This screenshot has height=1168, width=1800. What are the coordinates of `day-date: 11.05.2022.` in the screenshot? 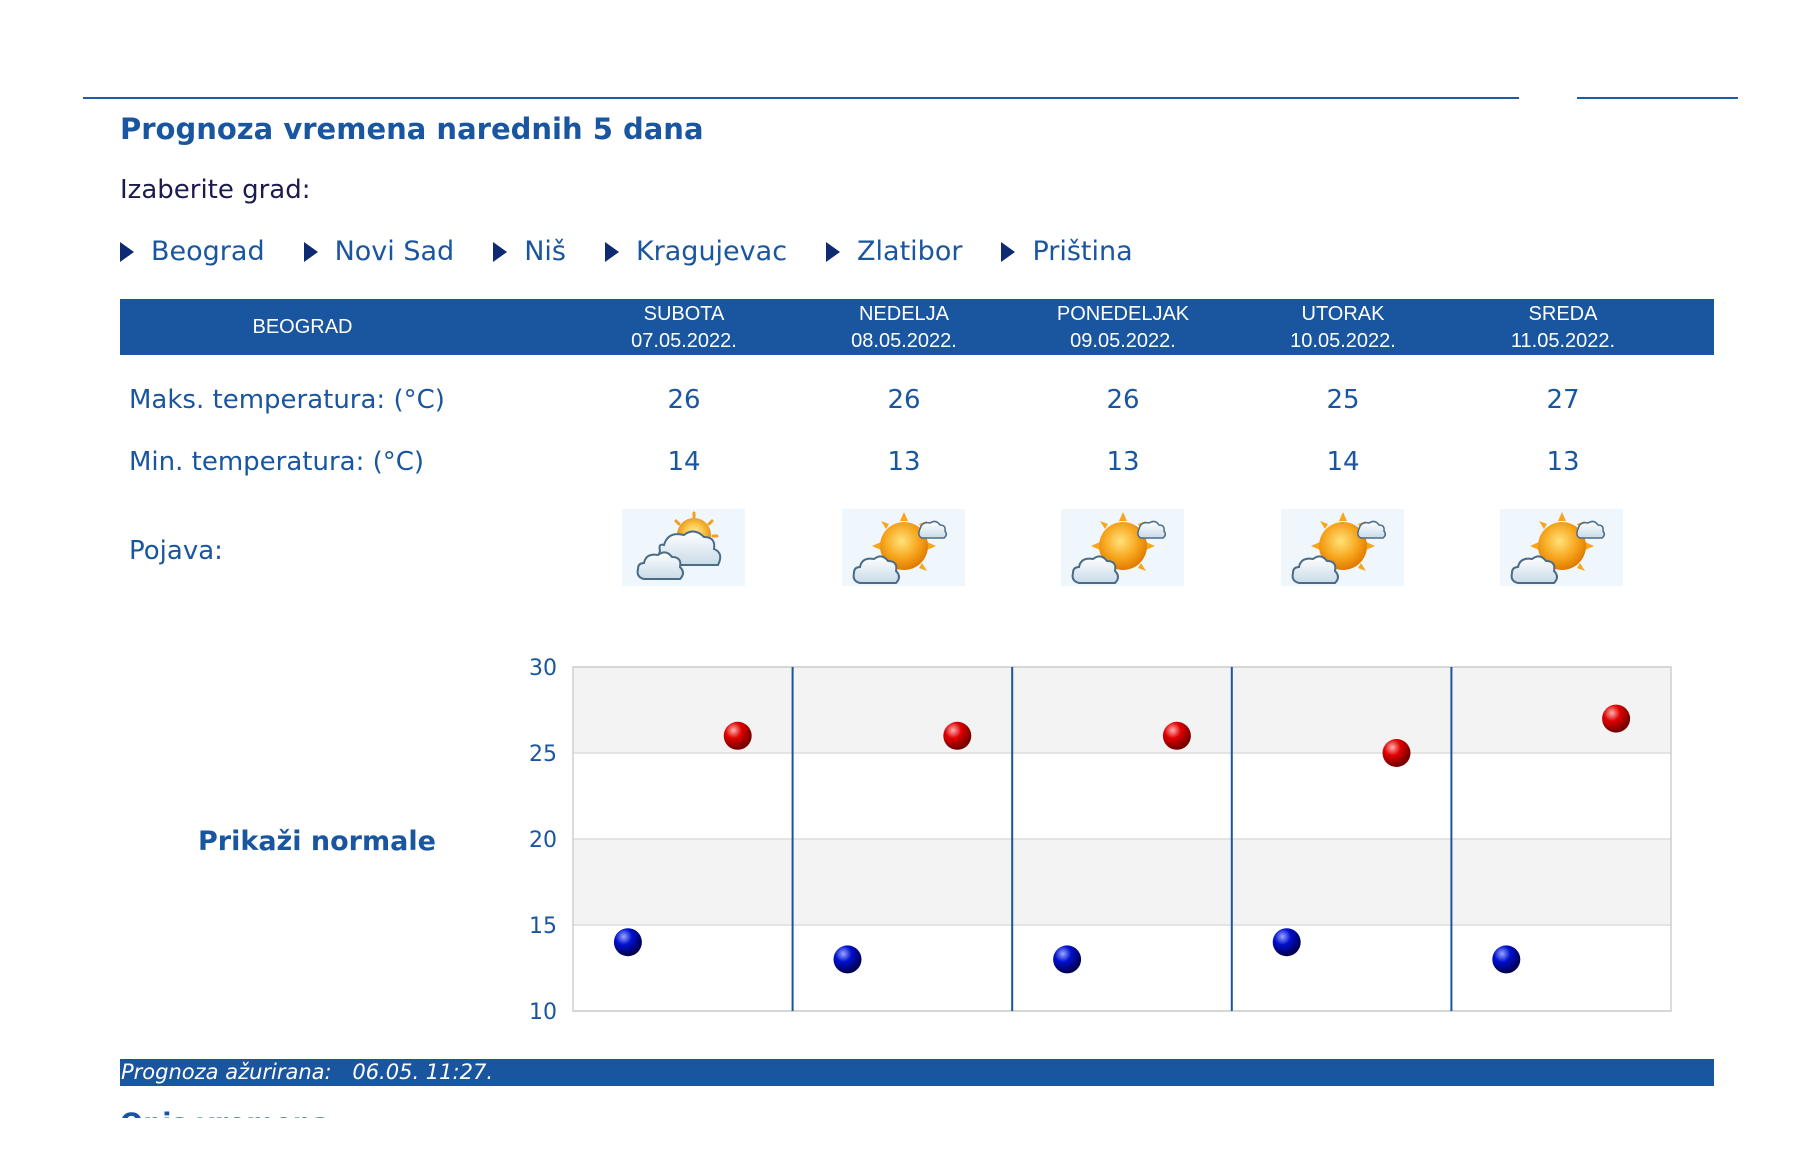 It's located at (1563, 341).